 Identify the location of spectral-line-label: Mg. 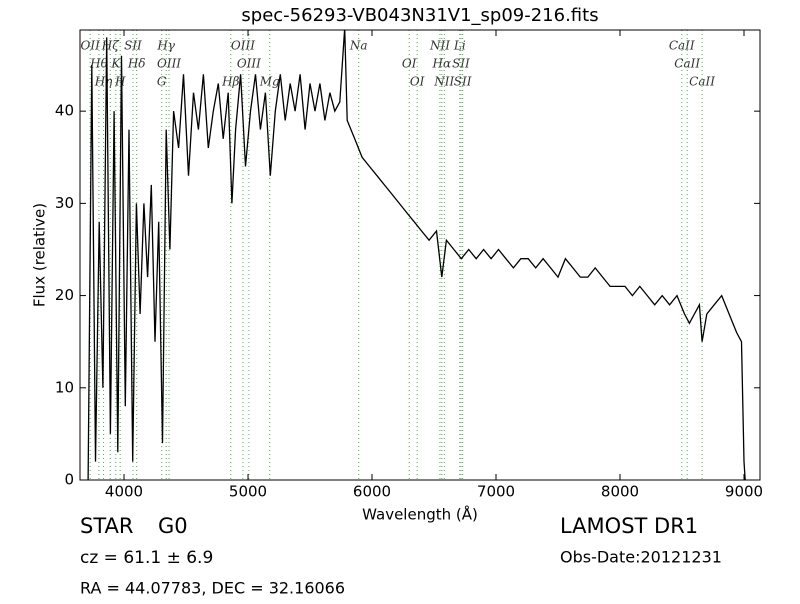
(269, 82).